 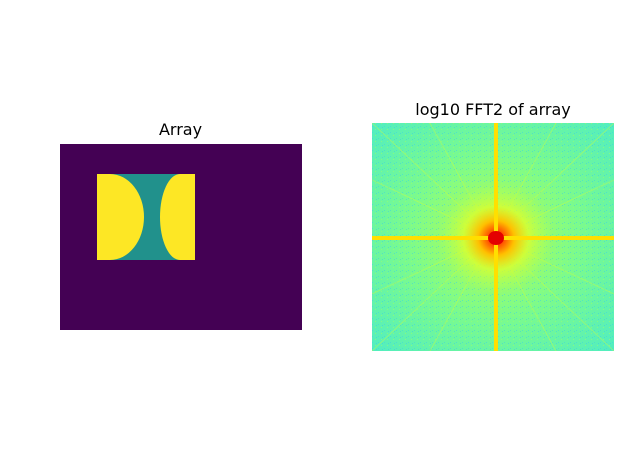 I want to click on fft-title: log10 FFT2 of array, so click(x=492, y=109).